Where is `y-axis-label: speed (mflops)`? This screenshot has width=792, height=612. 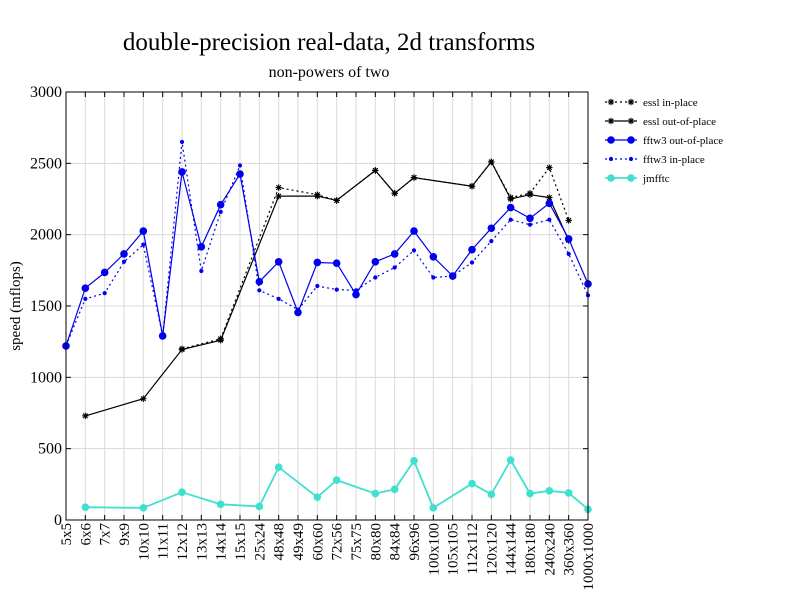
y-axis-label: speed (mflops) is located at coordinates (16, 306).